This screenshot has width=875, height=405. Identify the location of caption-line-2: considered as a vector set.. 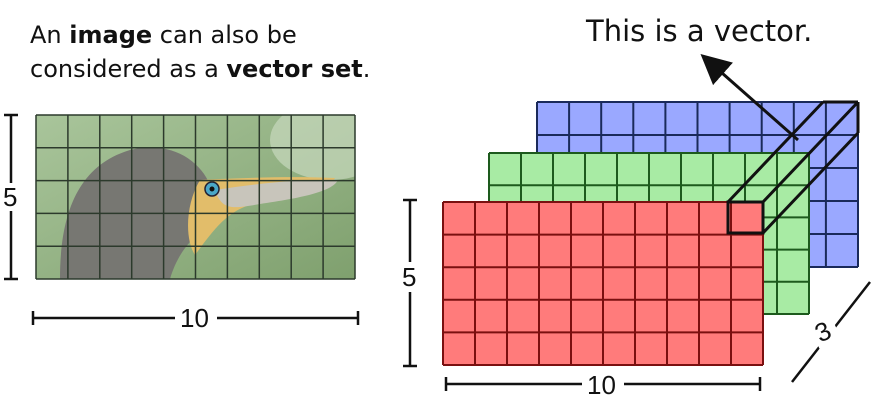
(200, 69).